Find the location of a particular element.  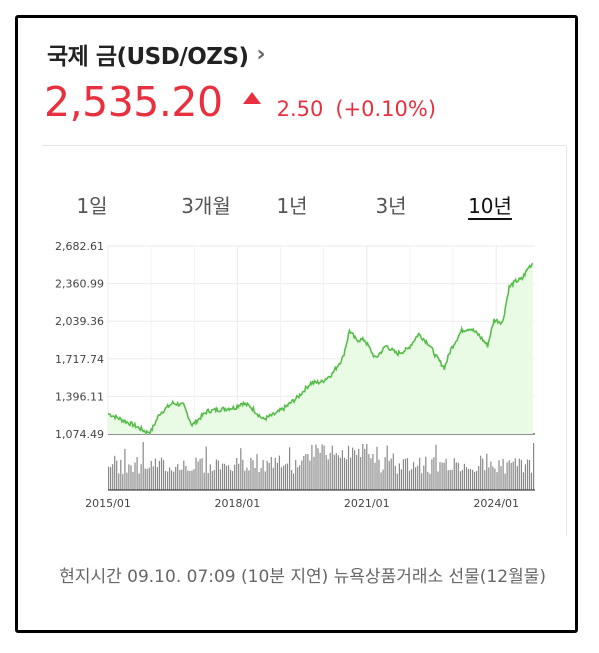

tab-1y: 1년 is located at coordinates (292, 206).